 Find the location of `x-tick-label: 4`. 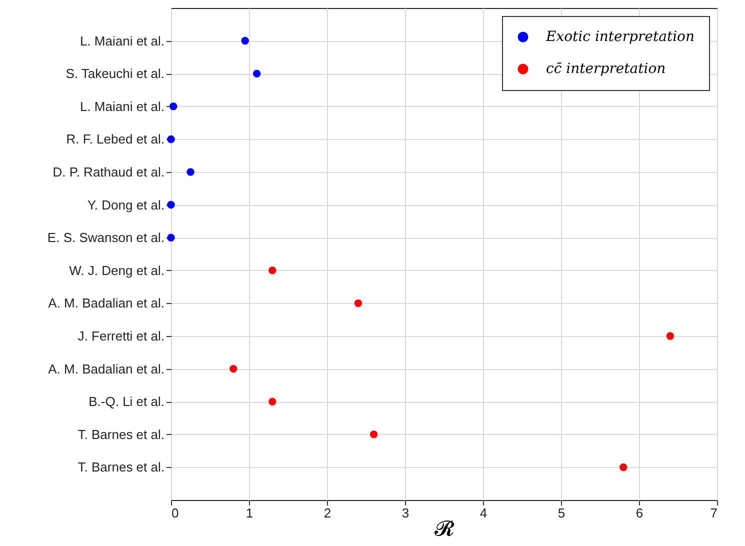

x-tick-label: 4 is located at coordinates (484, 513).